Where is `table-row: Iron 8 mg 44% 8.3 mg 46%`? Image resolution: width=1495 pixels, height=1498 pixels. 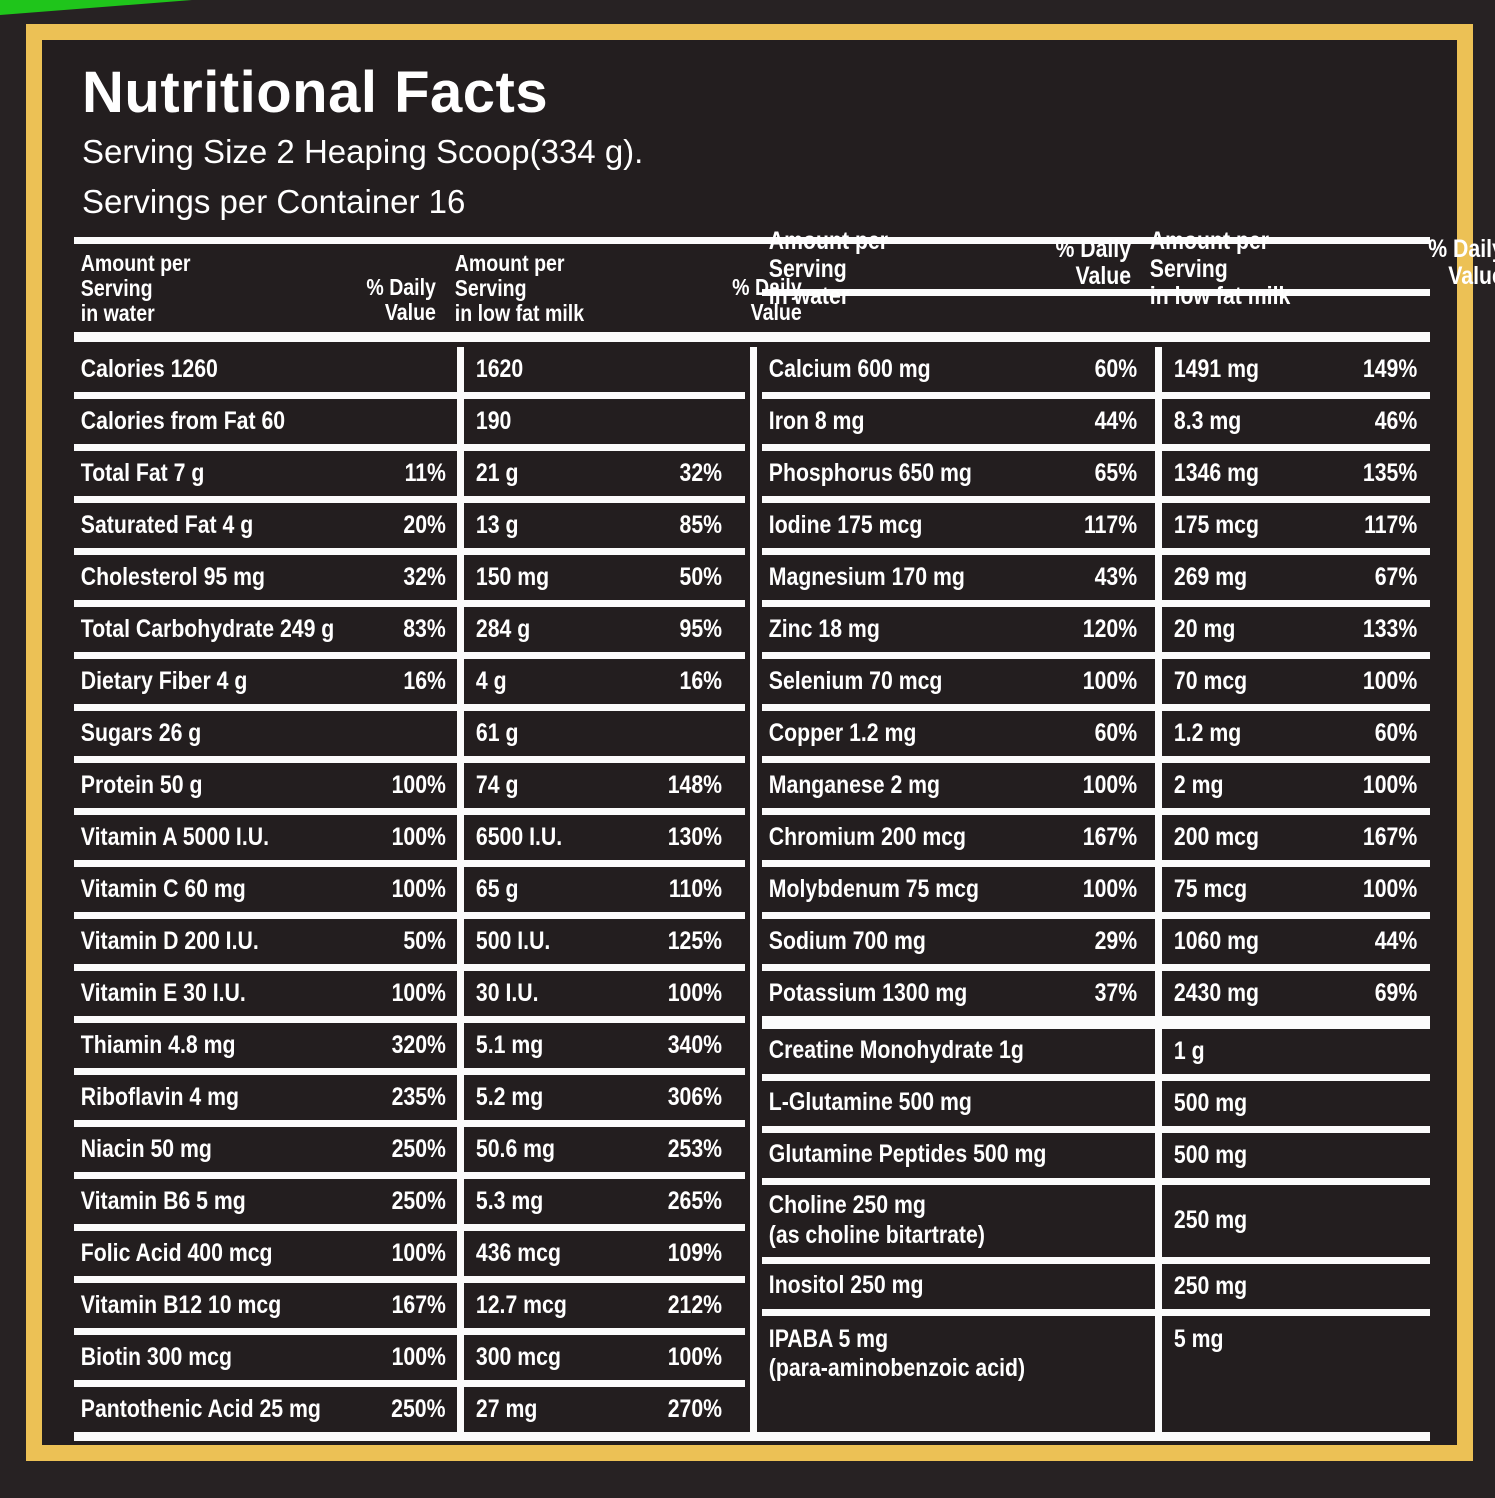
table-row: Iron 8 mg 44% 8.3 mg 46% is located at coordinates (1096, 424).